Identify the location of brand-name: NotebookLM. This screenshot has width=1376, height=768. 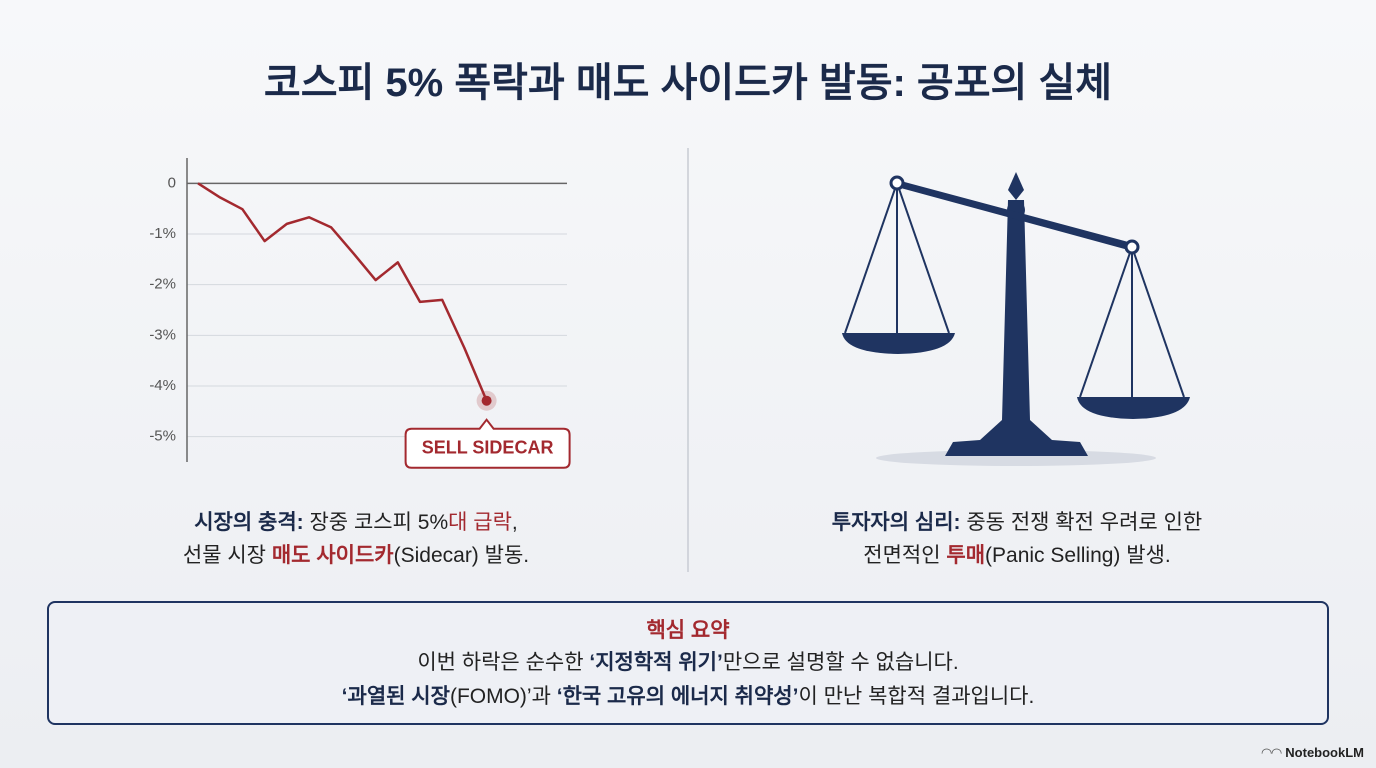
(1324, 752).